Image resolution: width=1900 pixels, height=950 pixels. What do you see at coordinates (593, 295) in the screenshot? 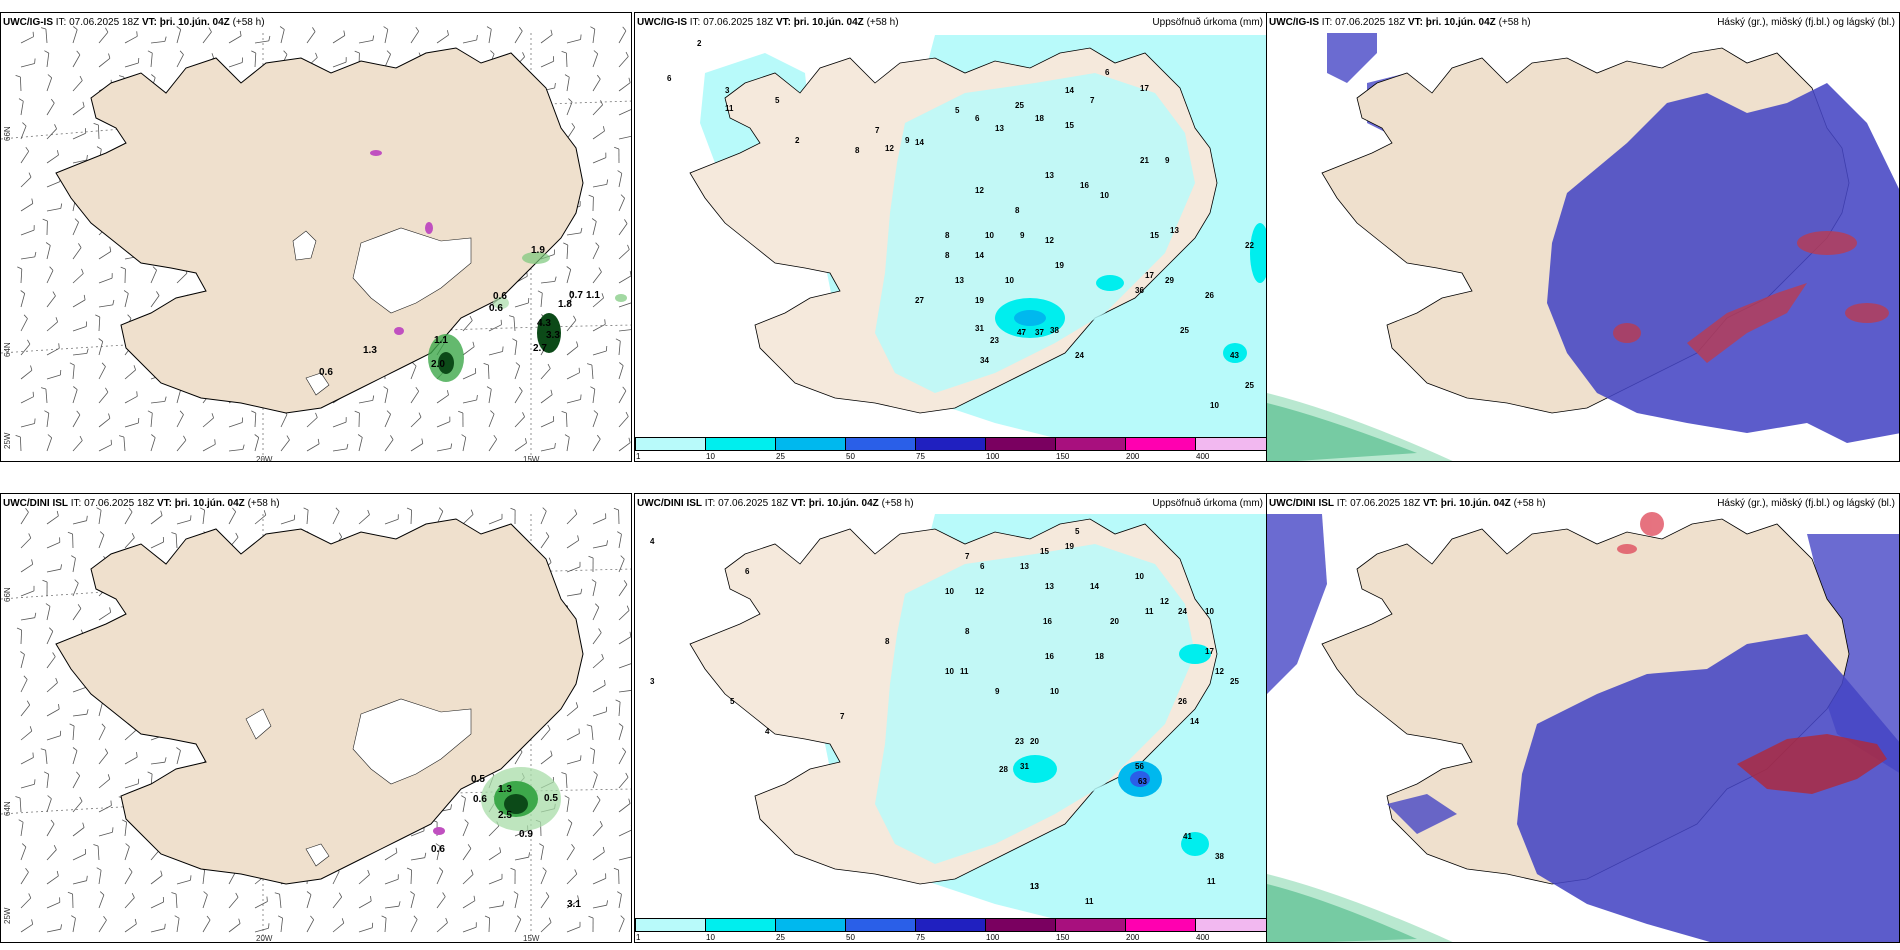
I see `wind-label: 1.1` at bounding box center [593, 295].